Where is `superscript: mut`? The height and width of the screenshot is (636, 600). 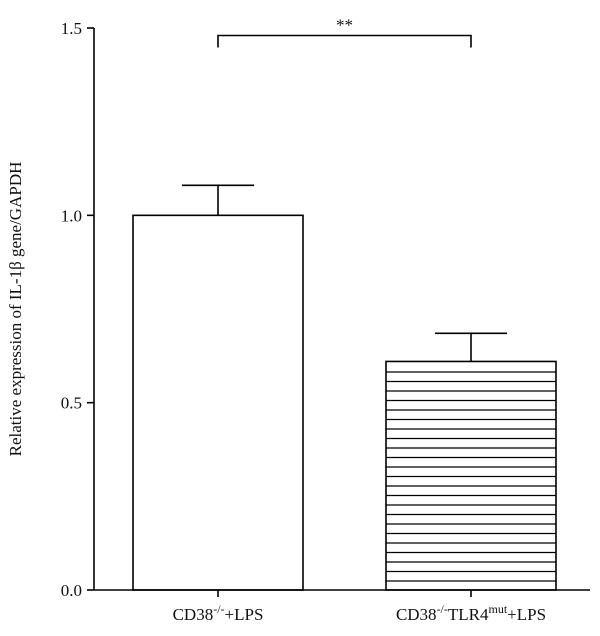
superscript: mut is located at coordinates (498, 609).